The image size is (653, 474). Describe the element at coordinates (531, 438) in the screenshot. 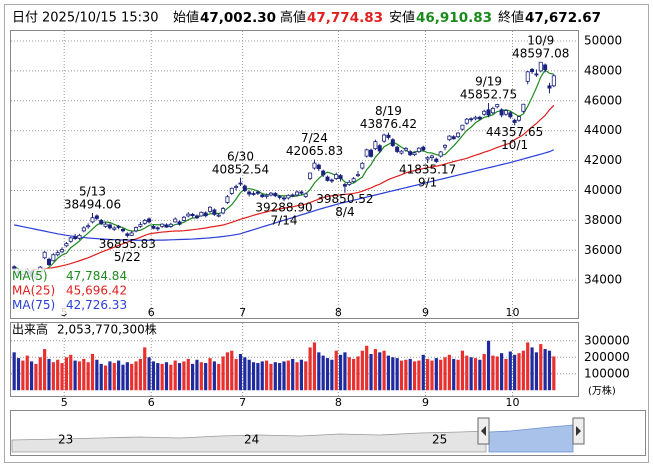

I see `navigator-window` at that location.